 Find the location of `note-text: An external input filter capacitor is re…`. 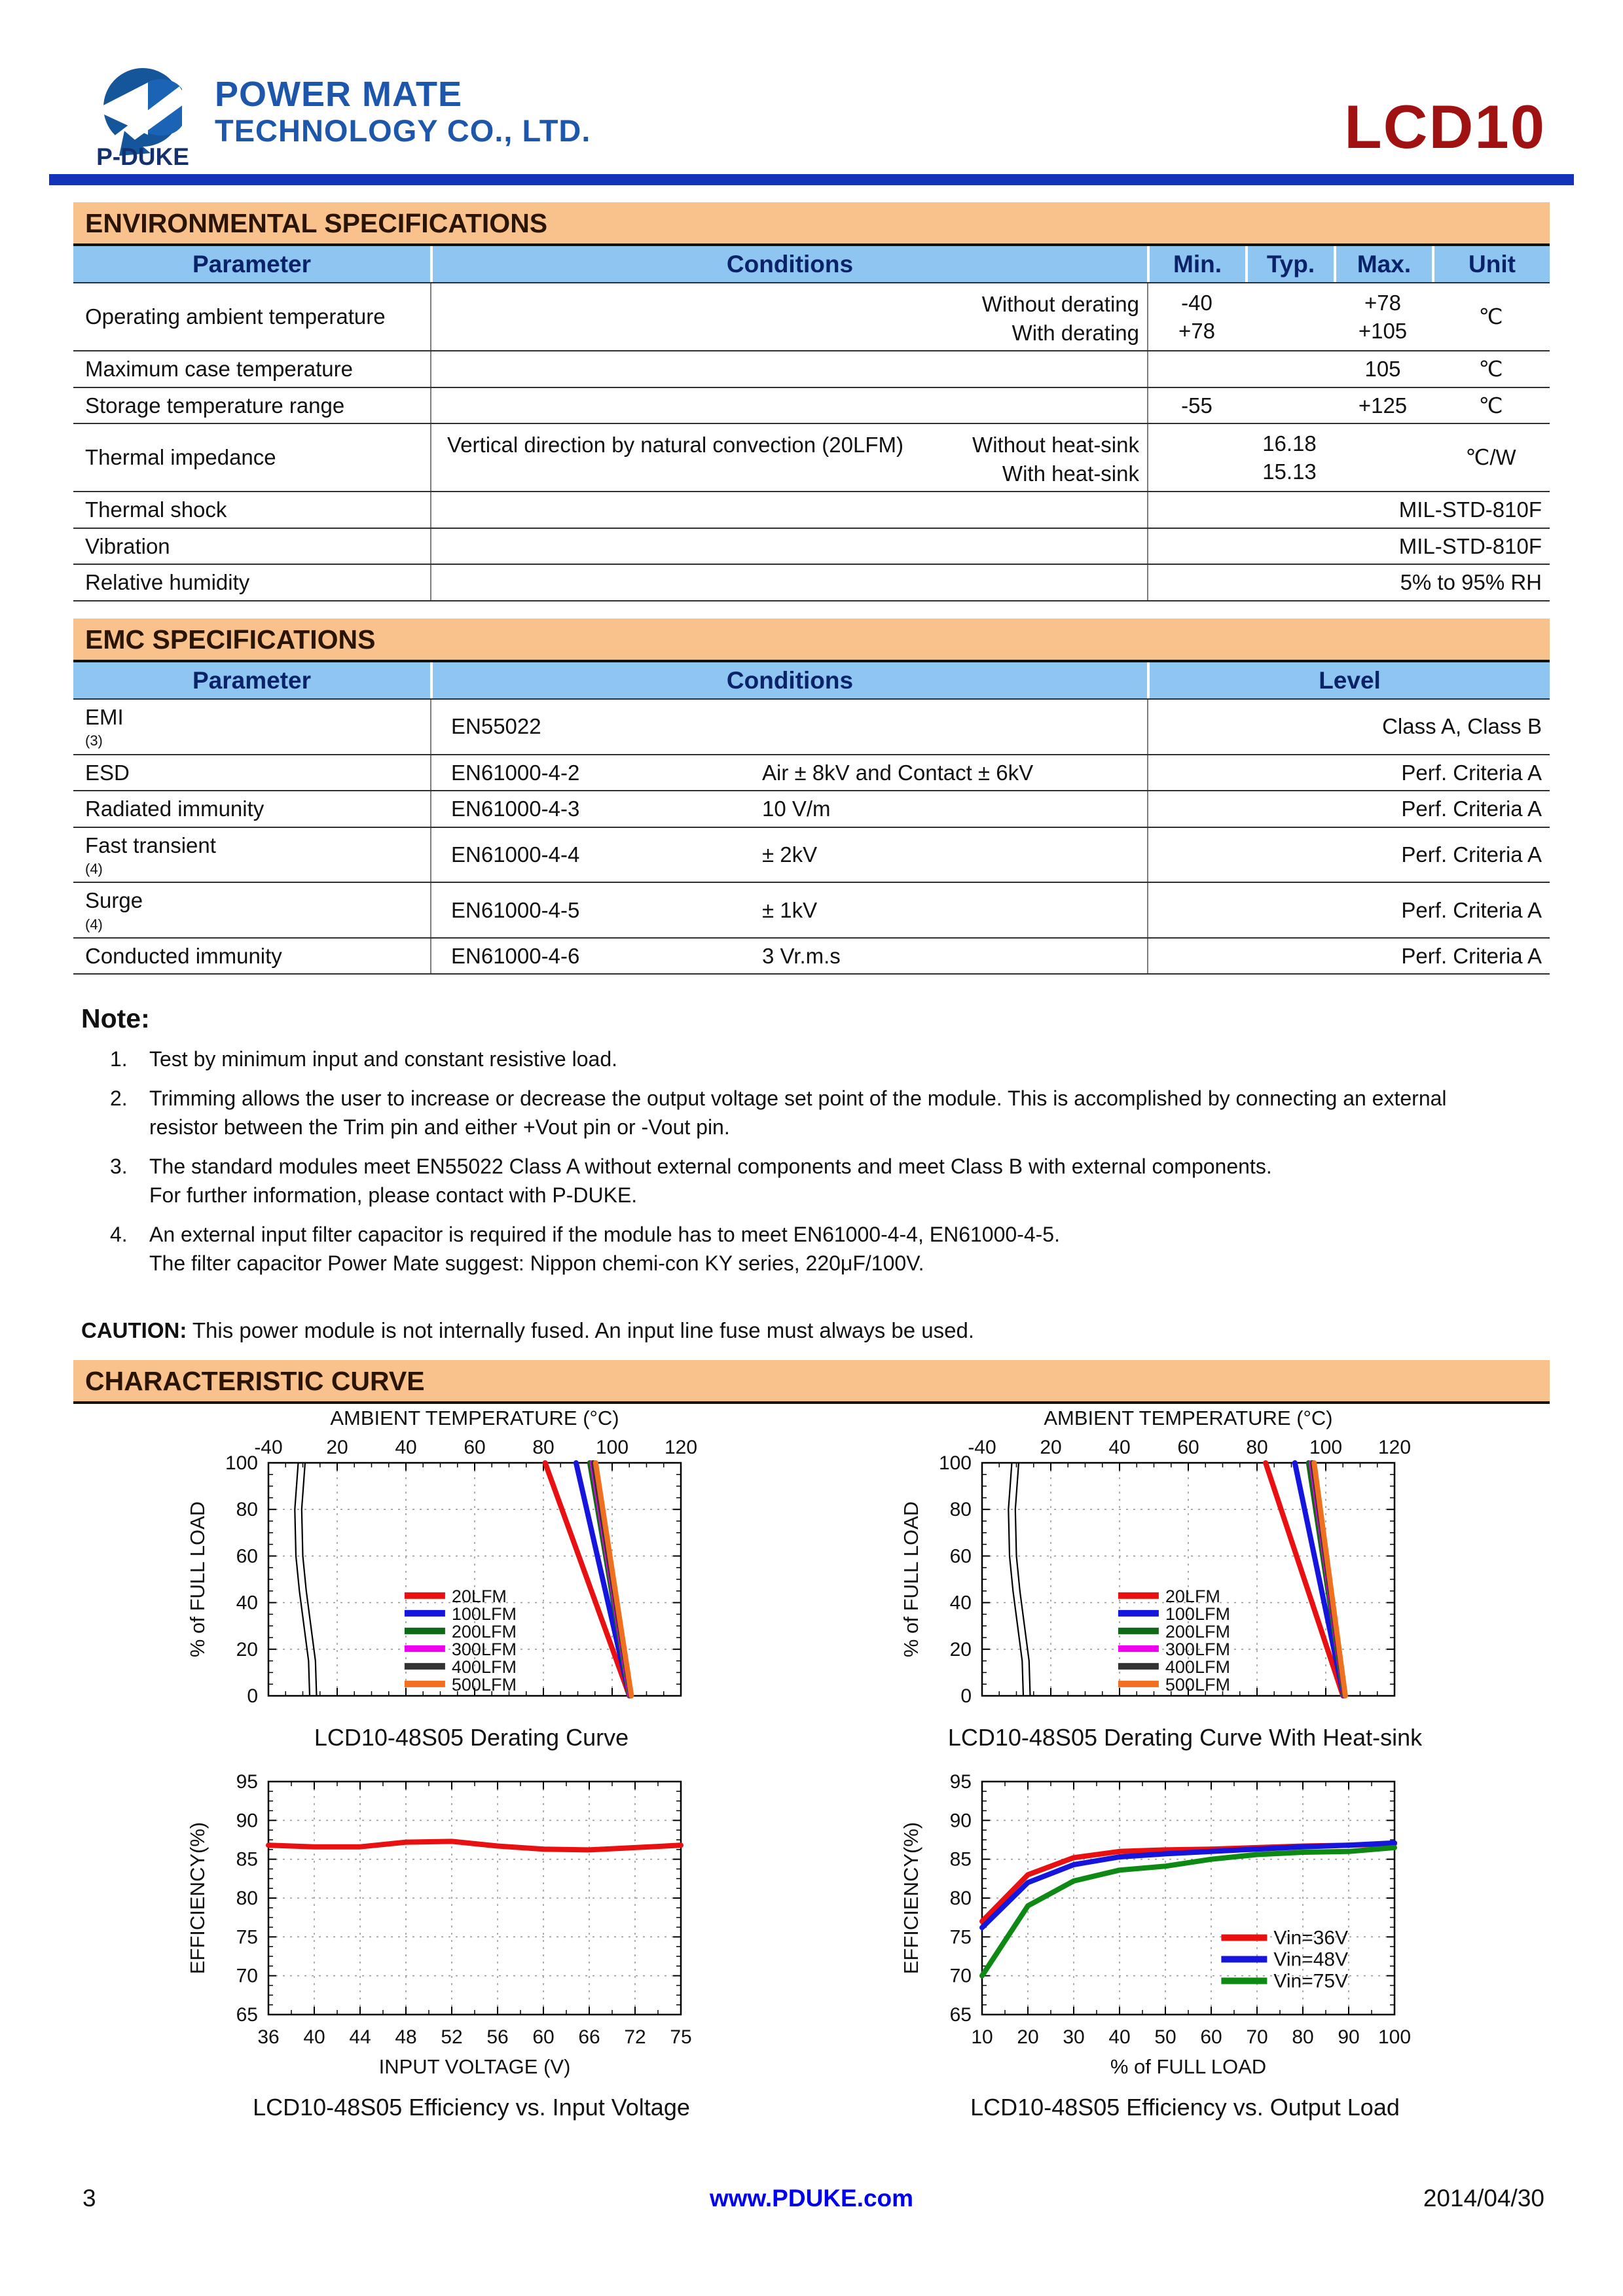

note-text: An external input filter capacitor is re… is located at coordinates (849, 1249).